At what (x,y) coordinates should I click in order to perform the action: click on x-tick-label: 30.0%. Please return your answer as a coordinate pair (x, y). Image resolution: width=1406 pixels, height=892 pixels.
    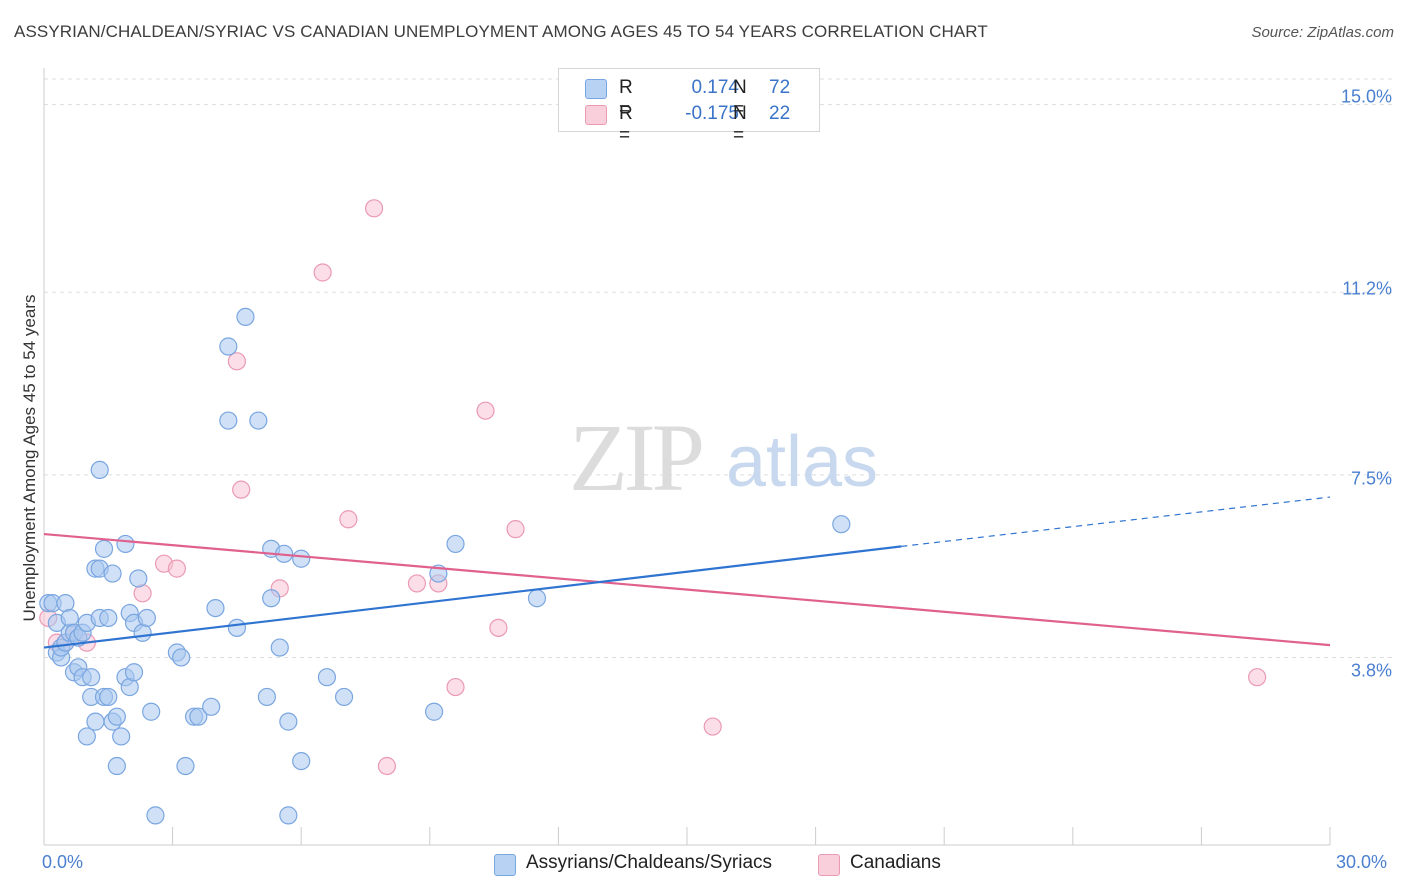
    Looking at the image, I should click on (1362, 862).